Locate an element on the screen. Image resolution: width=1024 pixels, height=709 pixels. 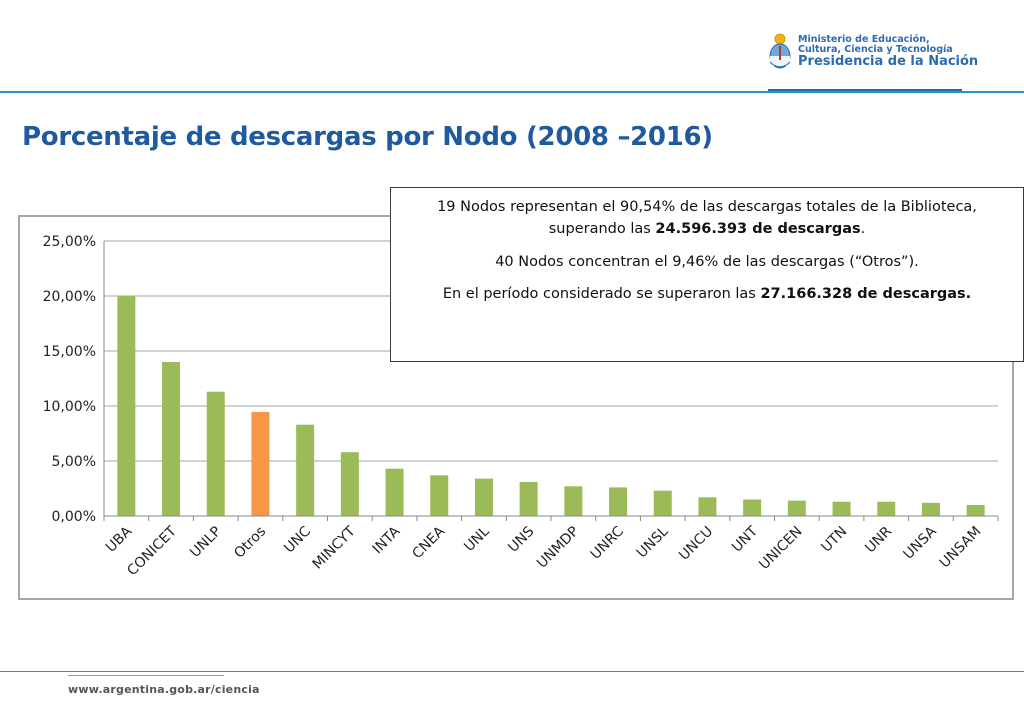
x-tick-label: UNR is located at coordinates (878, 539).